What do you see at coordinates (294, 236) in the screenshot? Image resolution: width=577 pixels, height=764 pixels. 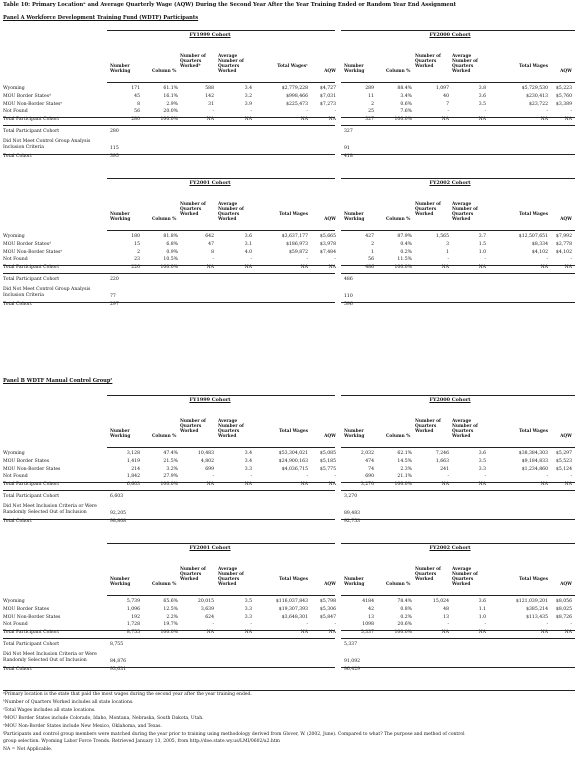 I see `table-cell: $3,637,177` at bounding box center [294, 236].